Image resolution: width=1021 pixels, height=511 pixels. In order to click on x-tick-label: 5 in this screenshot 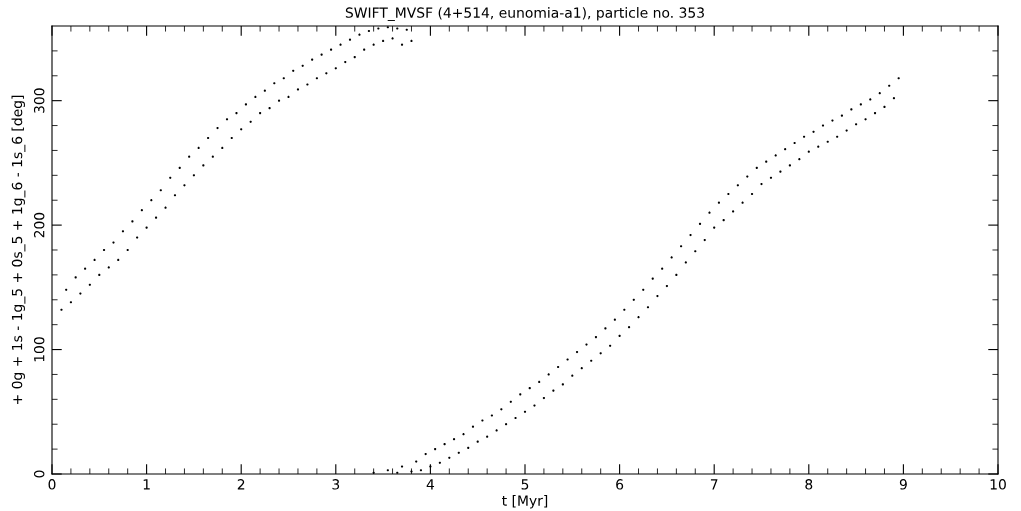, I will do `click(525, 484)`.